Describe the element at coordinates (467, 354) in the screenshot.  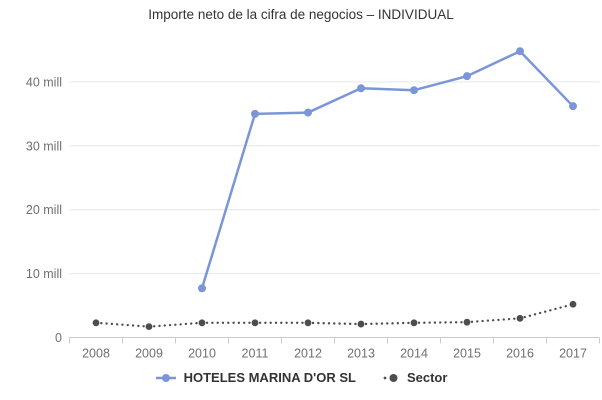
I see `x-axis-label-2015: 2015` at that location.